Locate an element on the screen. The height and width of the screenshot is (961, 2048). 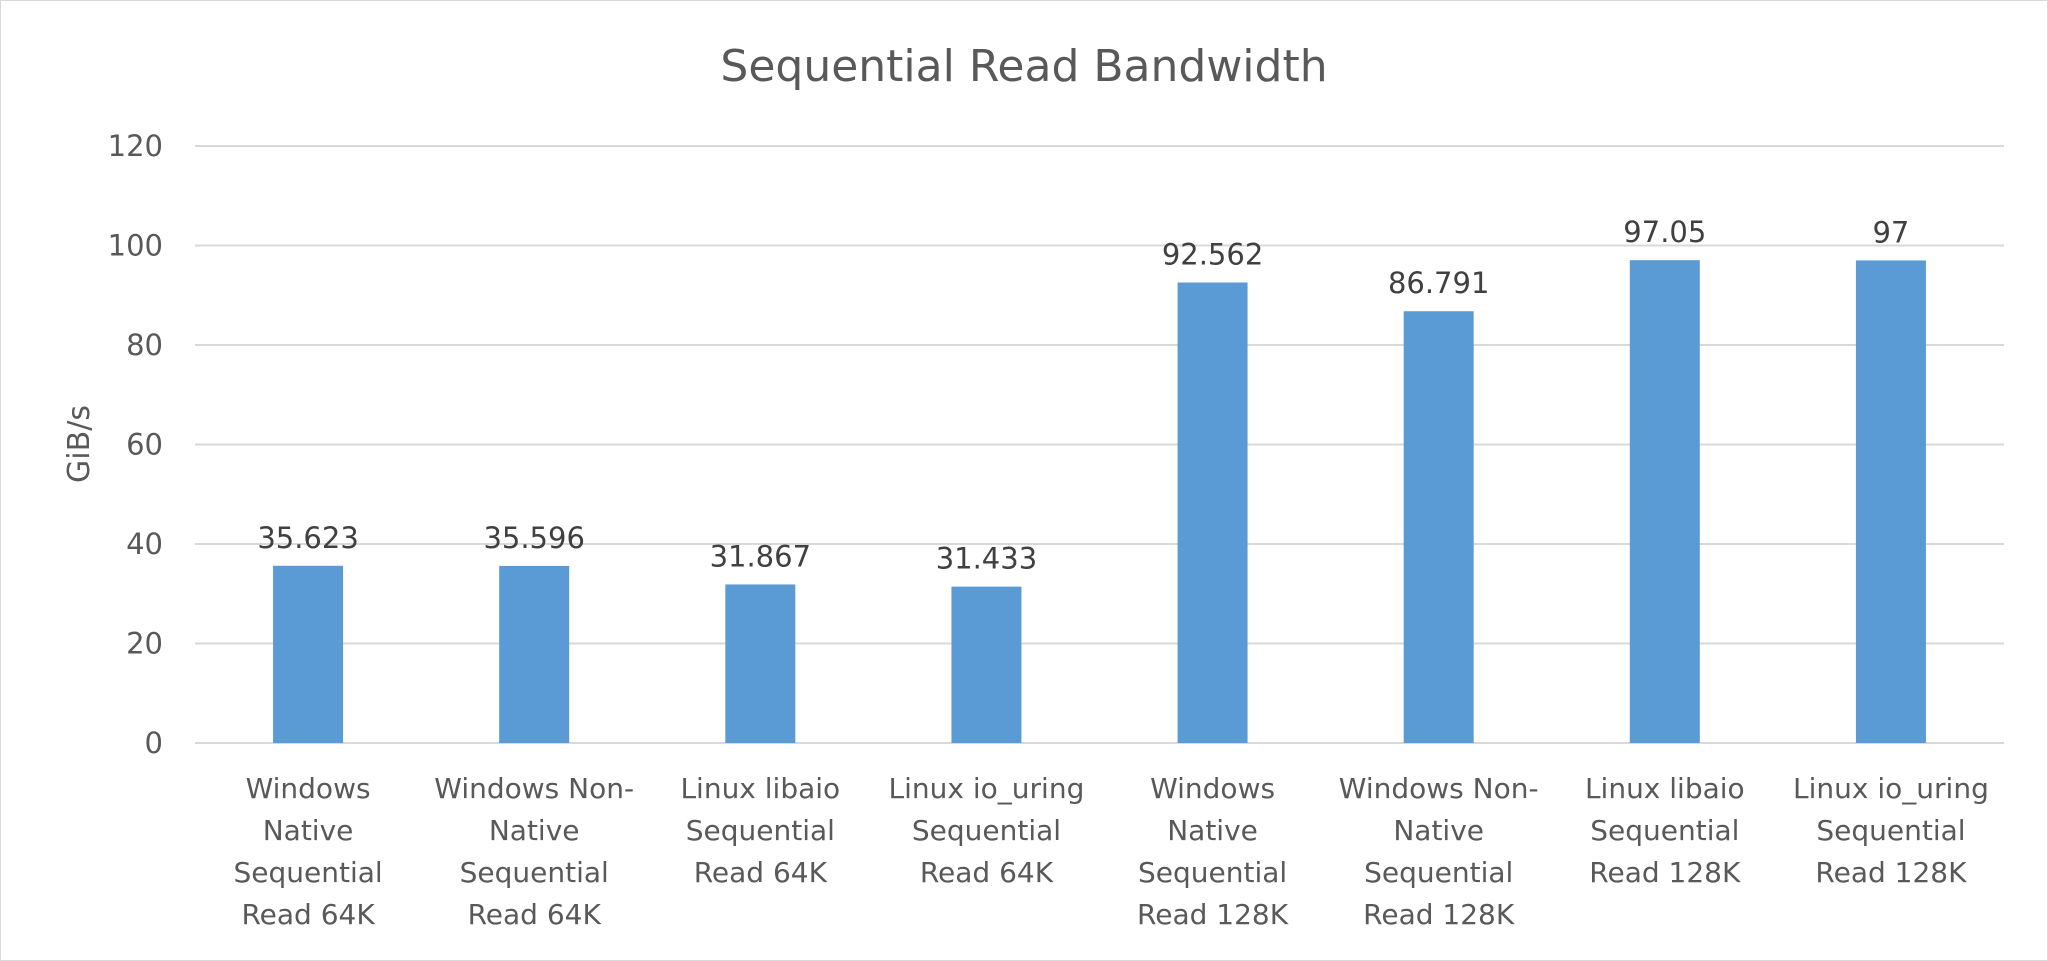
category-label-3: Linux io_uring Sequential Read 64K is located at coordinates (987, 830).